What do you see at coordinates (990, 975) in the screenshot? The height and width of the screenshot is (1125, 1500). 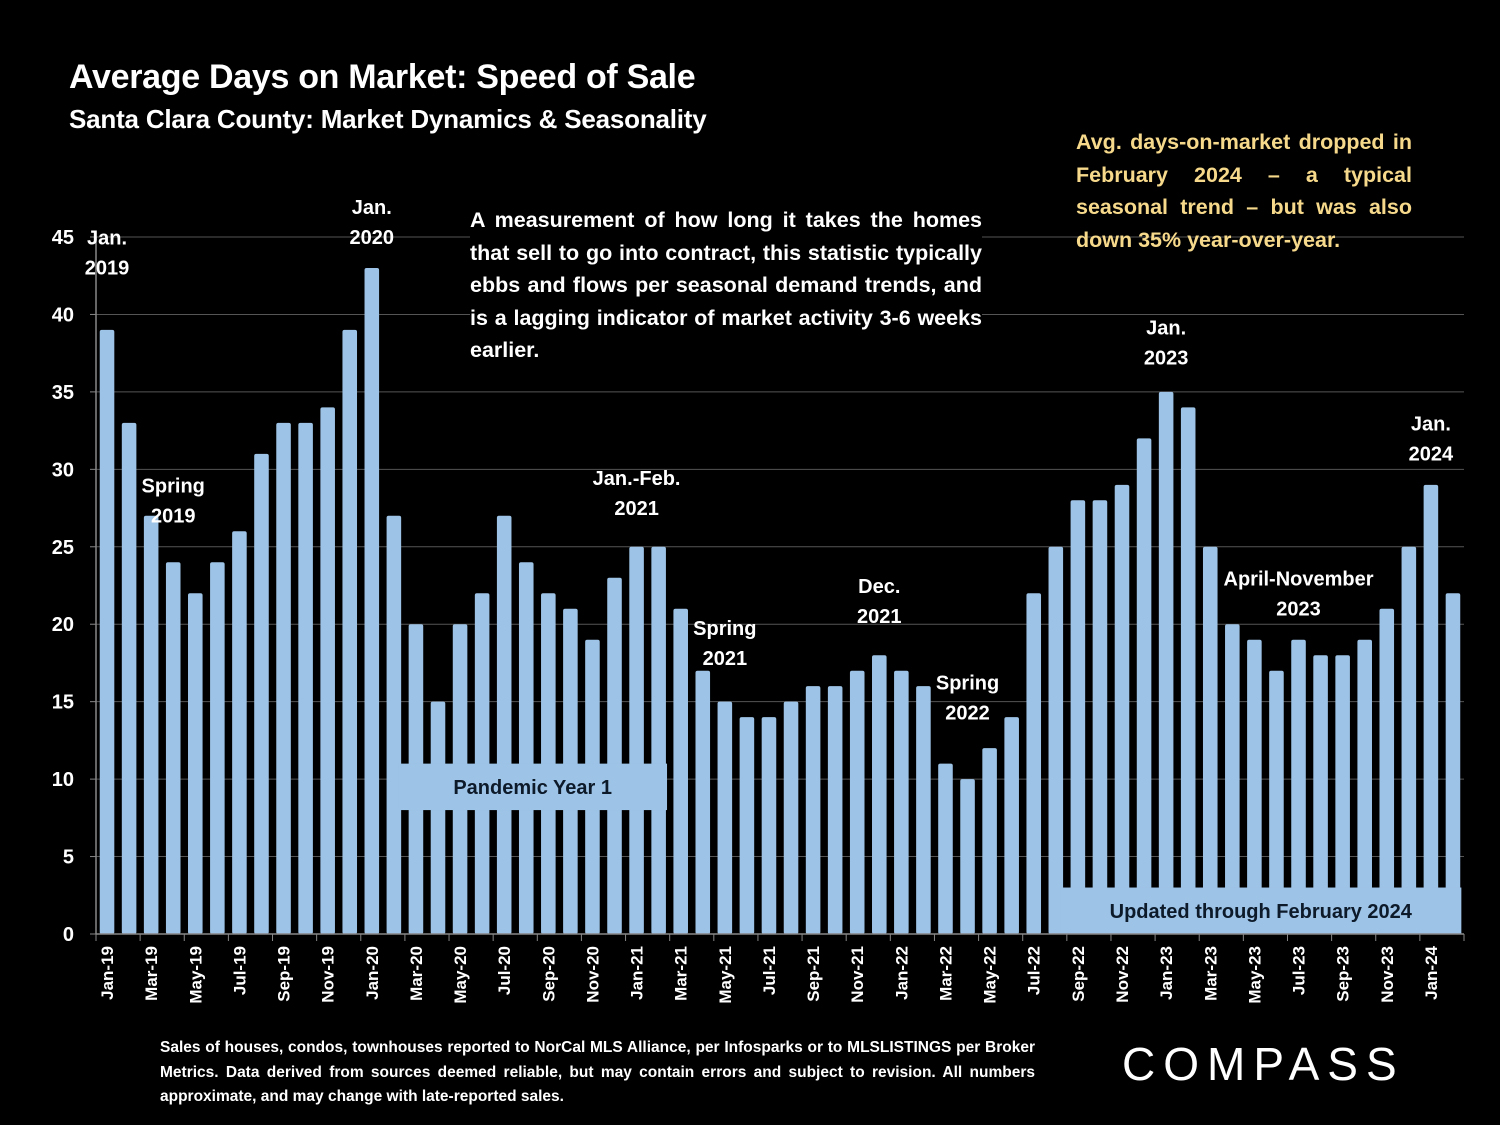 I see `x-tick-label: May-22` at bounding box center [990, 975].